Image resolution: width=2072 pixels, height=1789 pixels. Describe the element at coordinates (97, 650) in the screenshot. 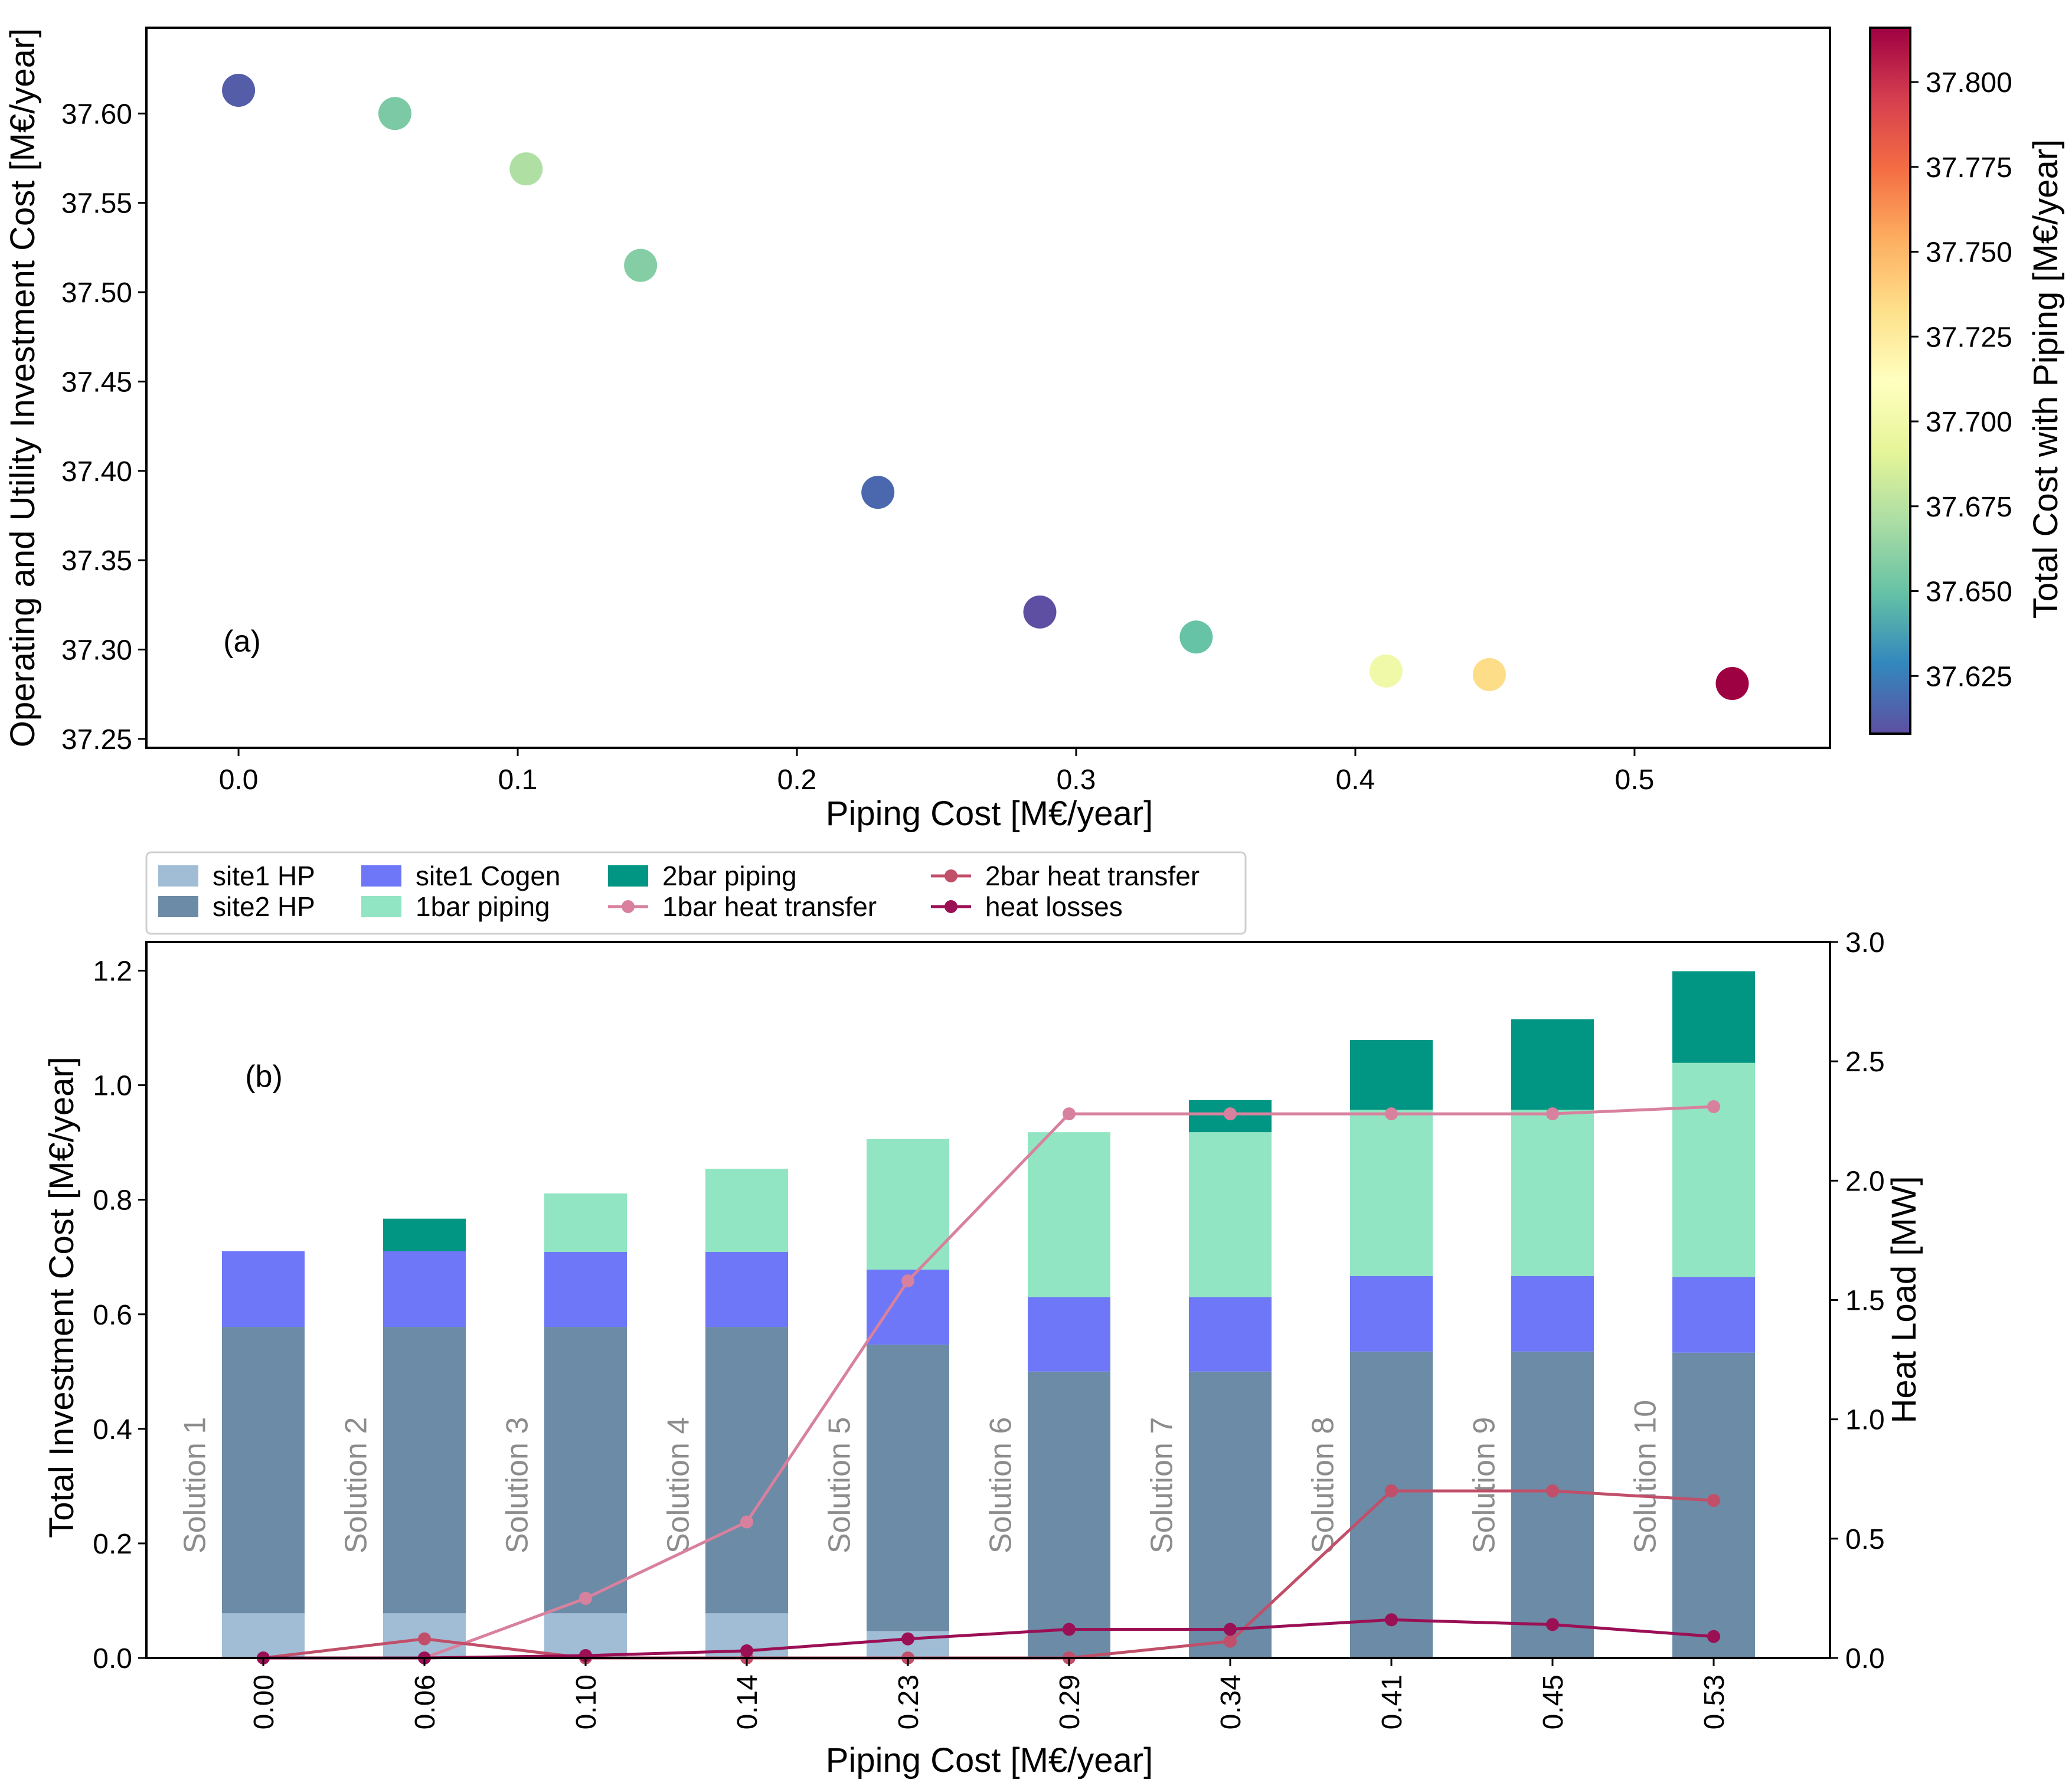

I see `scatter-y-tick-label: 37.30` at that location.